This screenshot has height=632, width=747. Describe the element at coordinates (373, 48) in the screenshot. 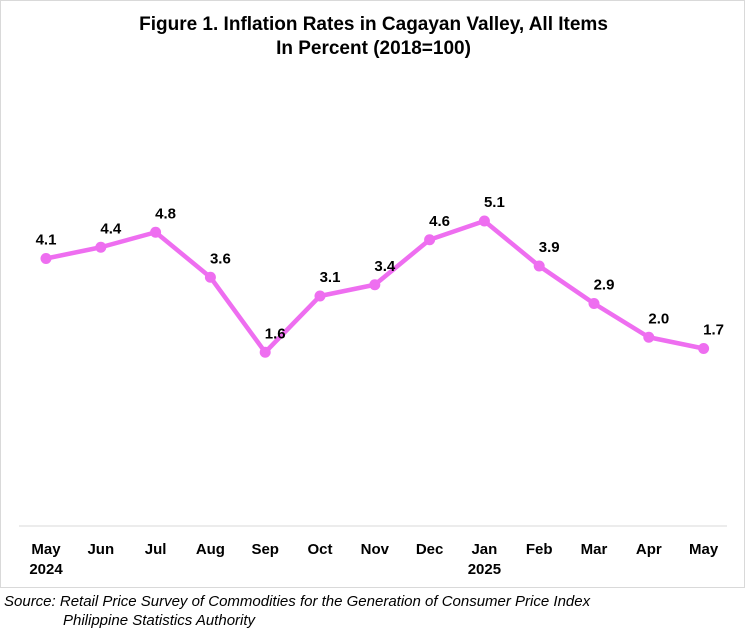

I see `chart-subtitle: In Percent (2018=100)` at that location.